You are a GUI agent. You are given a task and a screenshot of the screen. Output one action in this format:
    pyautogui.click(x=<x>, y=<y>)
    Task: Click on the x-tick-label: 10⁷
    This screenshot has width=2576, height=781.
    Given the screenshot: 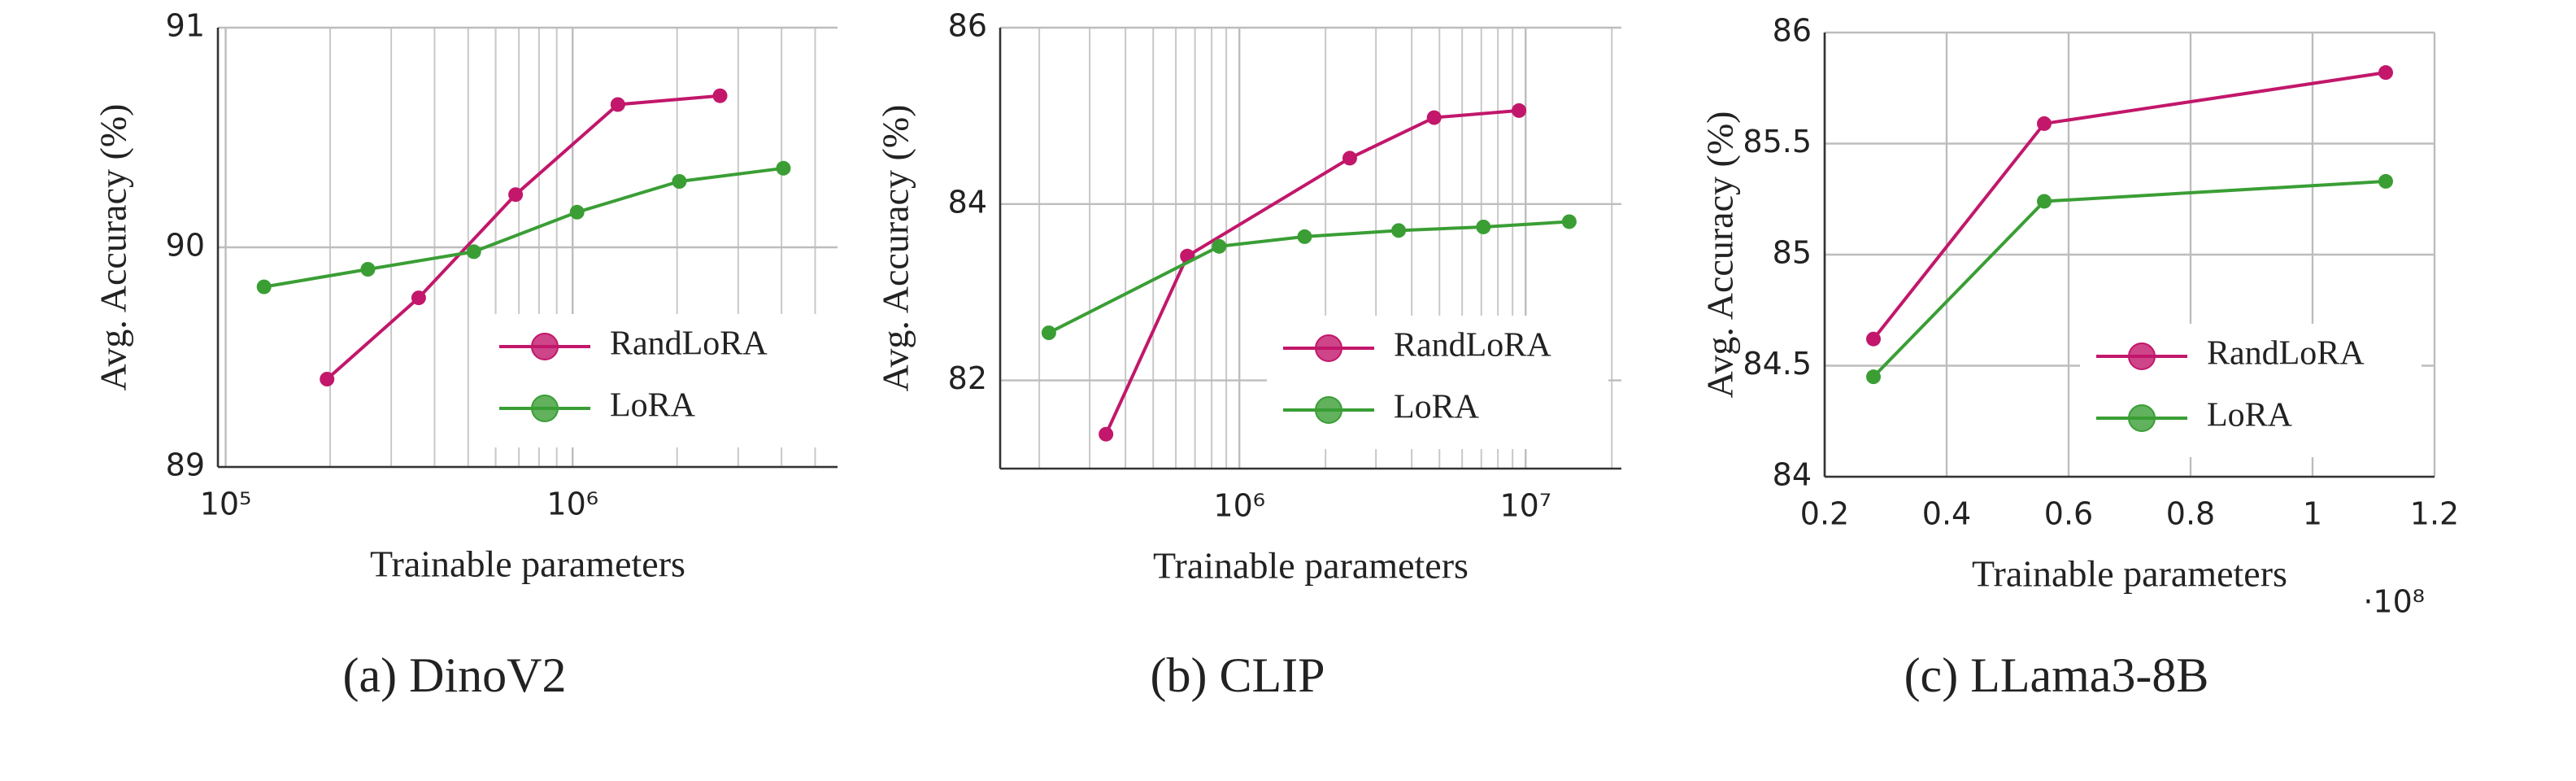 What is the action you would take?
    pyautogui.click(x=1525, y=506)
    